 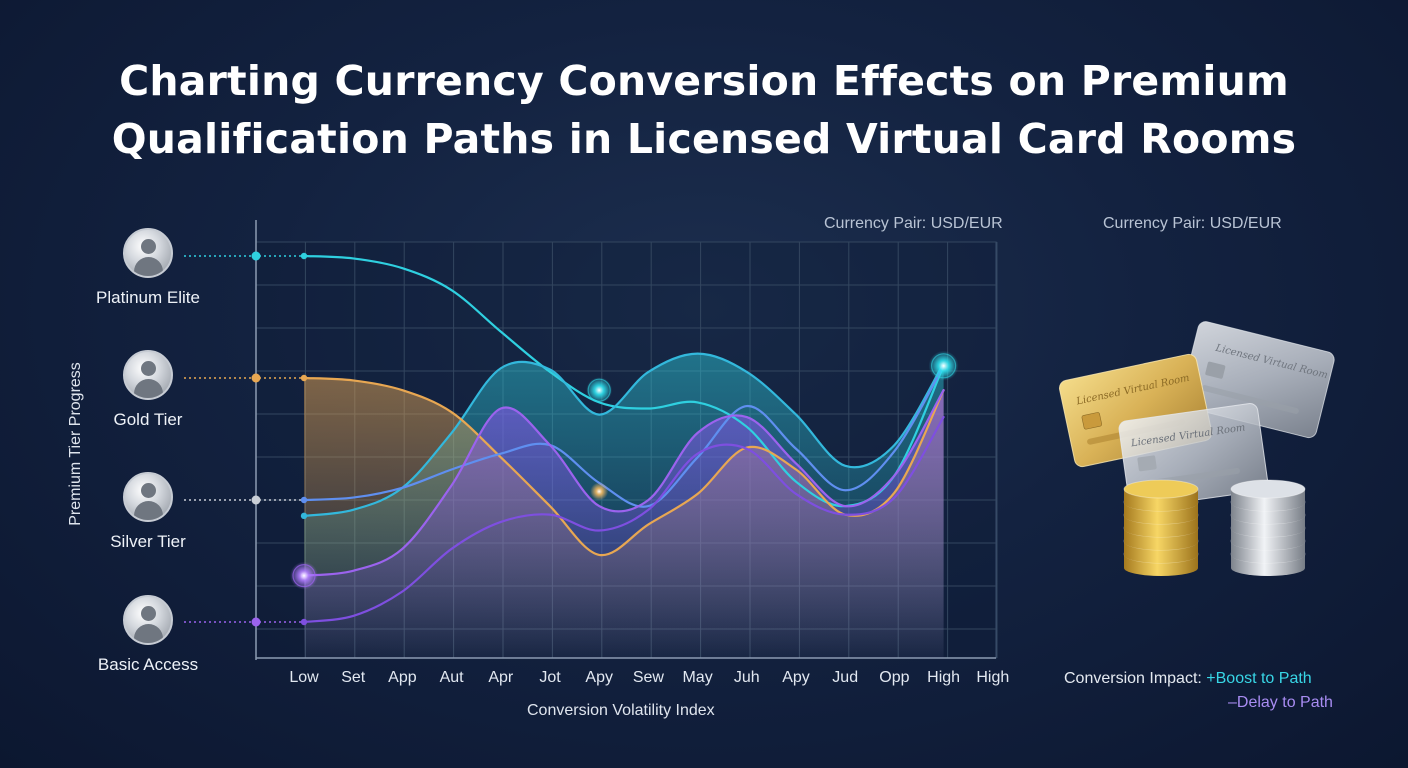 I want to click on impact-label: Conversion Impact:, so click(x=1135, y=678).